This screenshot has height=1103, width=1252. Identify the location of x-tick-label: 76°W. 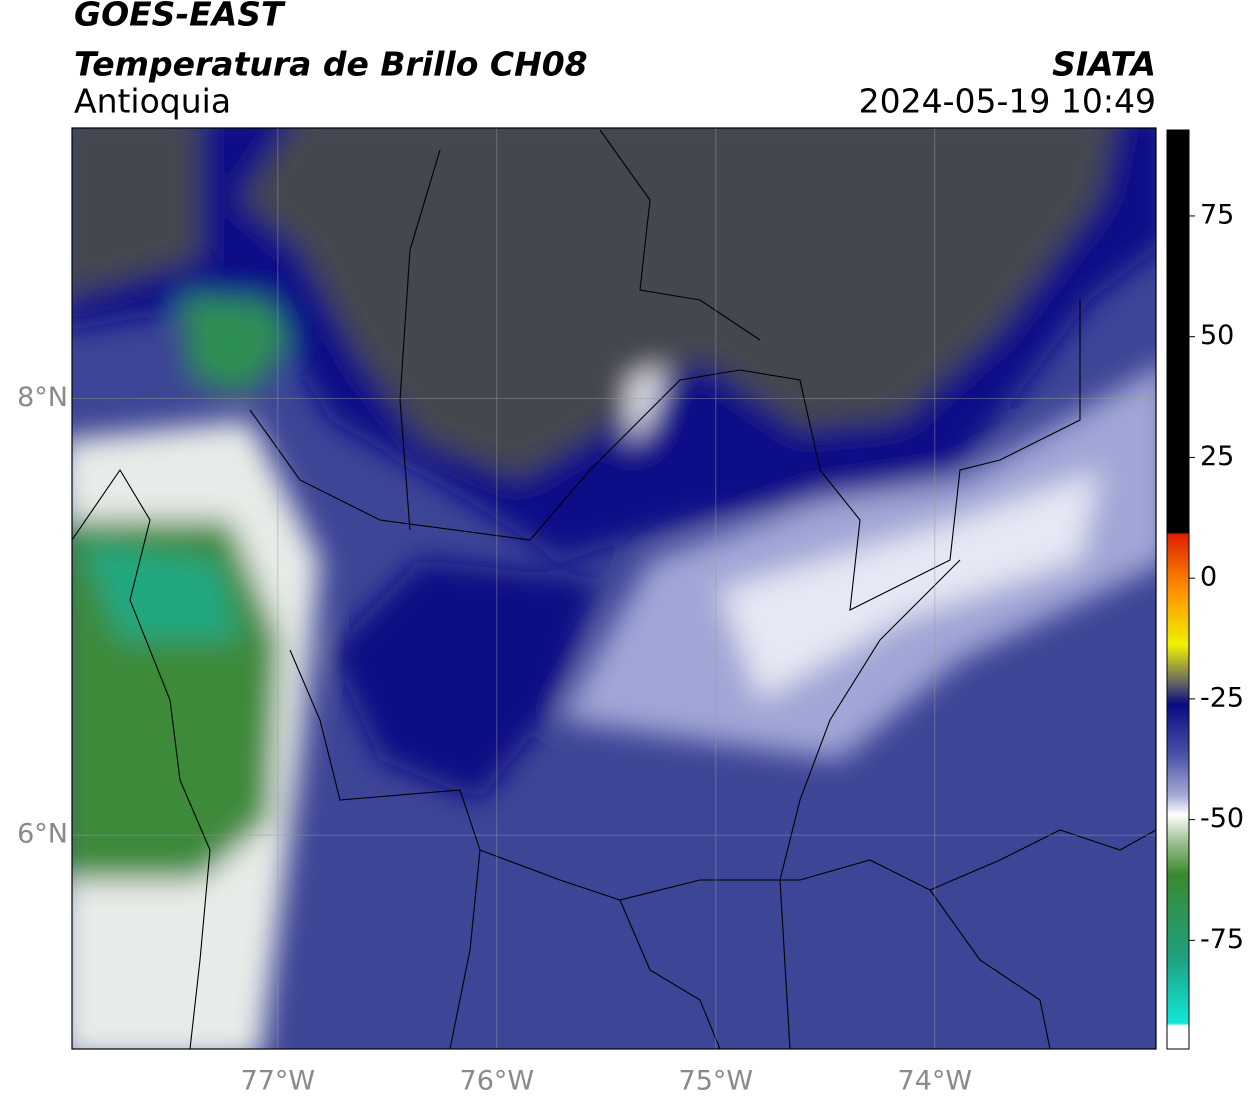
(497, 1081).